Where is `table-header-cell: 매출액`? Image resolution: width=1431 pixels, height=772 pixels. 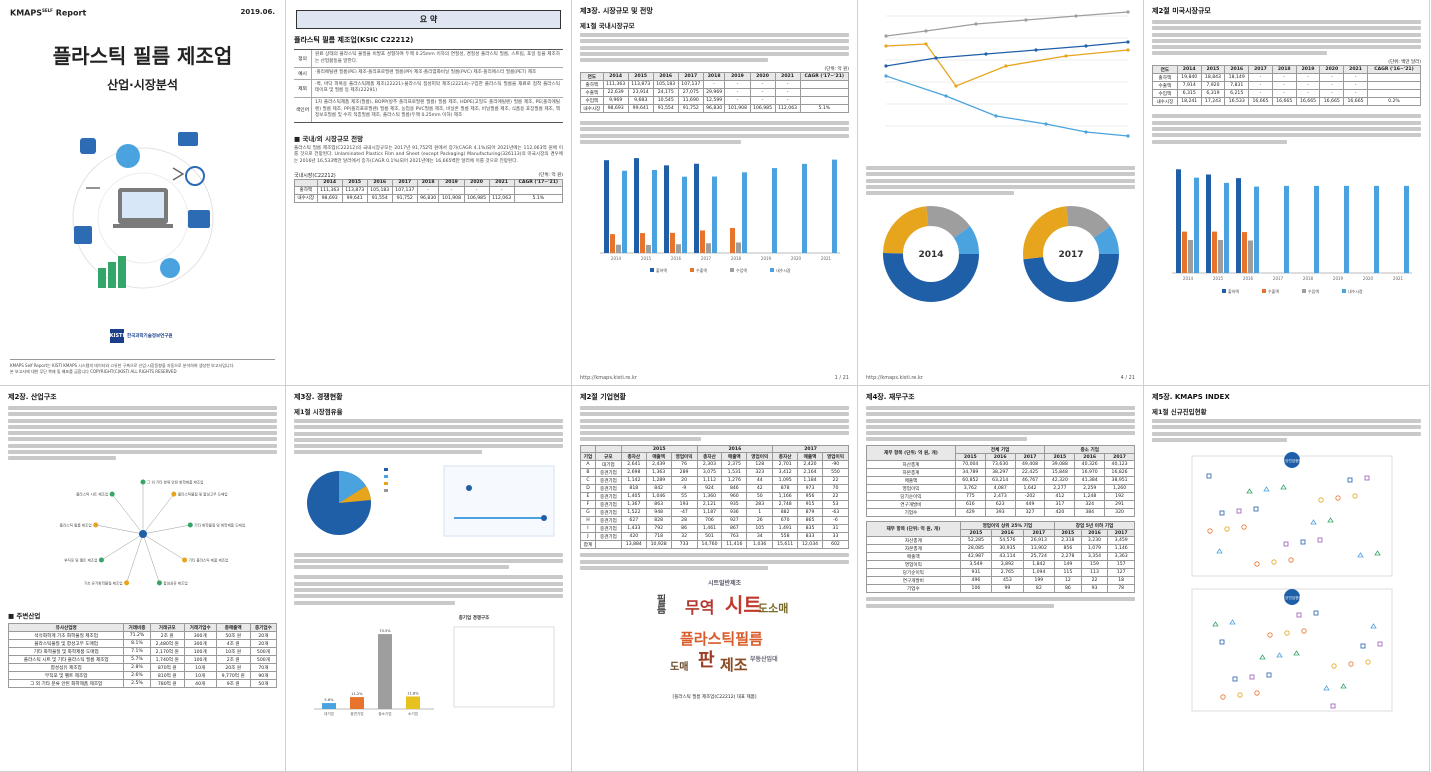 table-header-cell: 매출액 is located at coordinates (734, 457).